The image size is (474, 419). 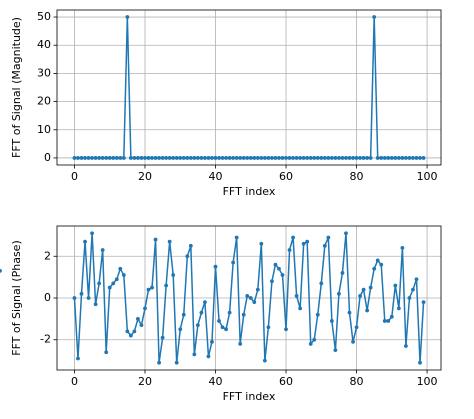 I want to click on x-tick-label: 20, so click(x=145, y=381).